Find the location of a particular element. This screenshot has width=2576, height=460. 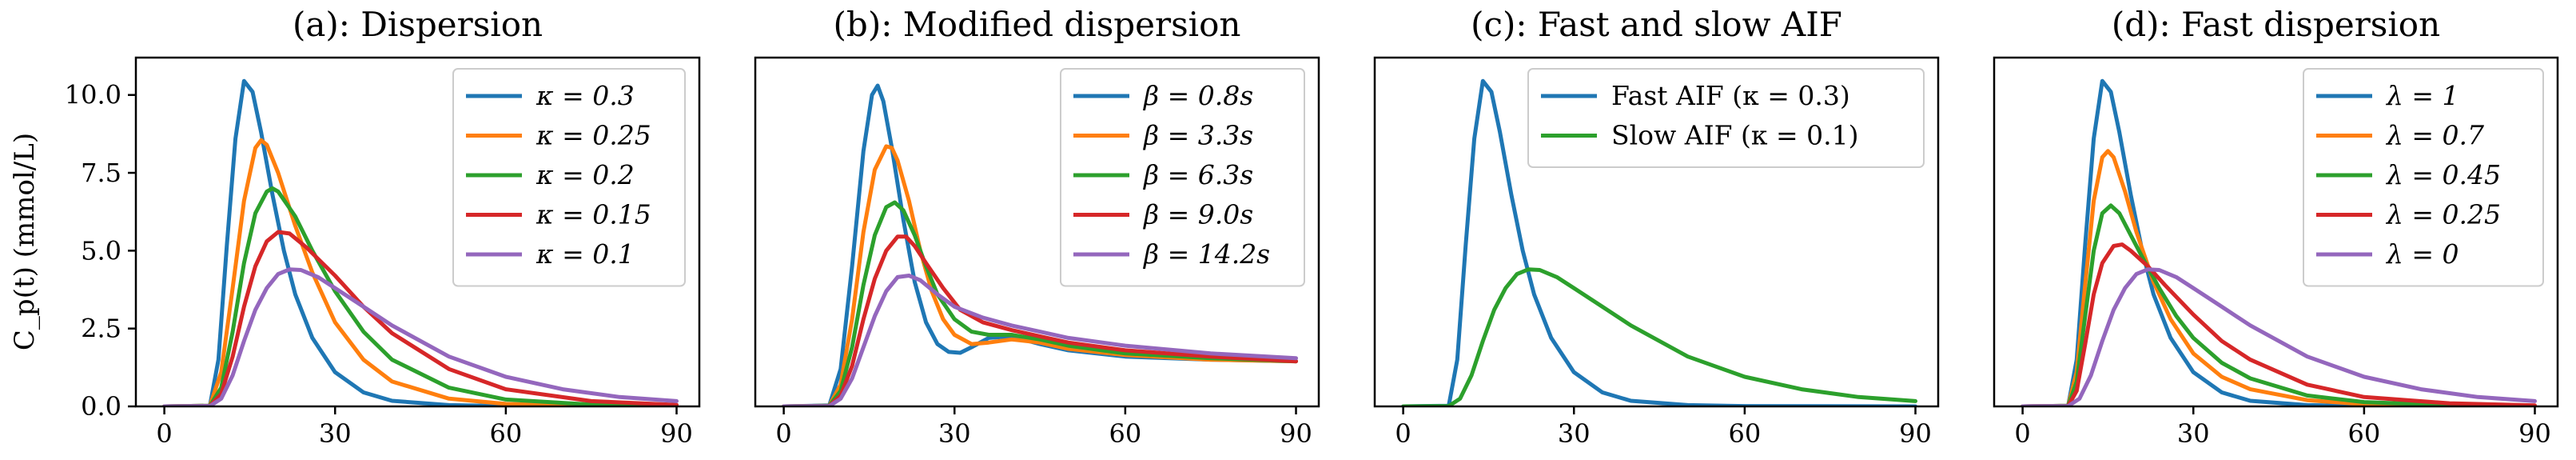

legend-label-fast-aif-0-3: Fast AIF (κ = 0.3) is located at coordinates (1730, 95).